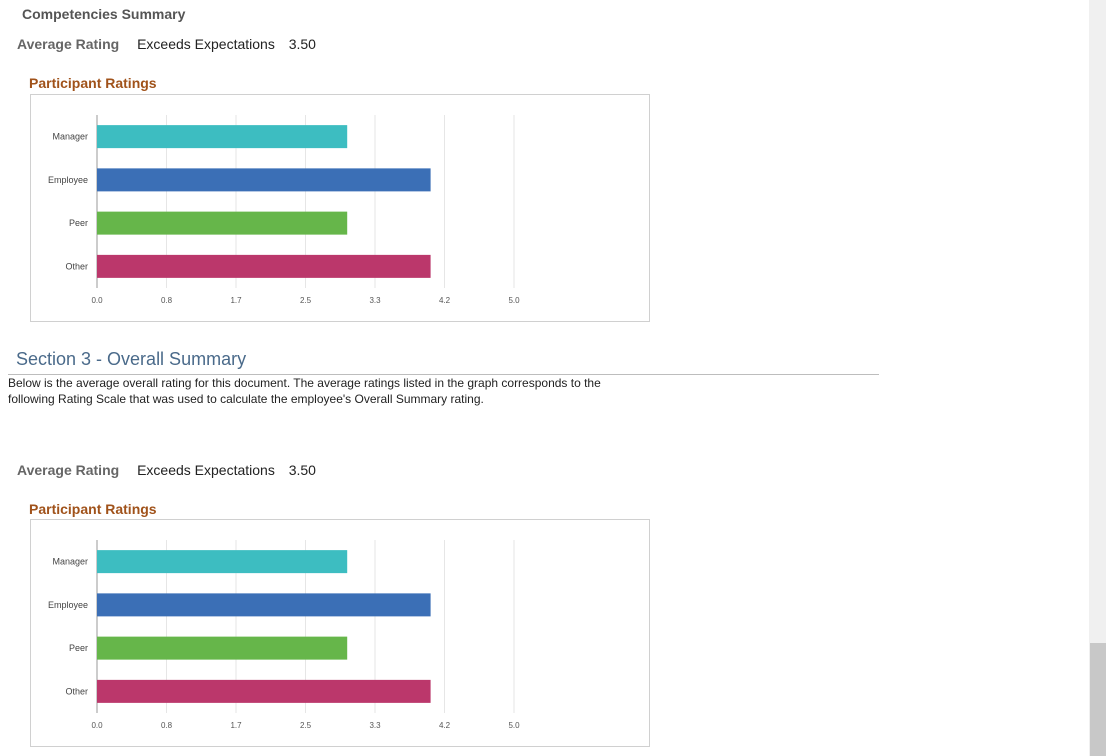  I want to click on competencies-summary-title: Competencies Summary, so click(104, 14).